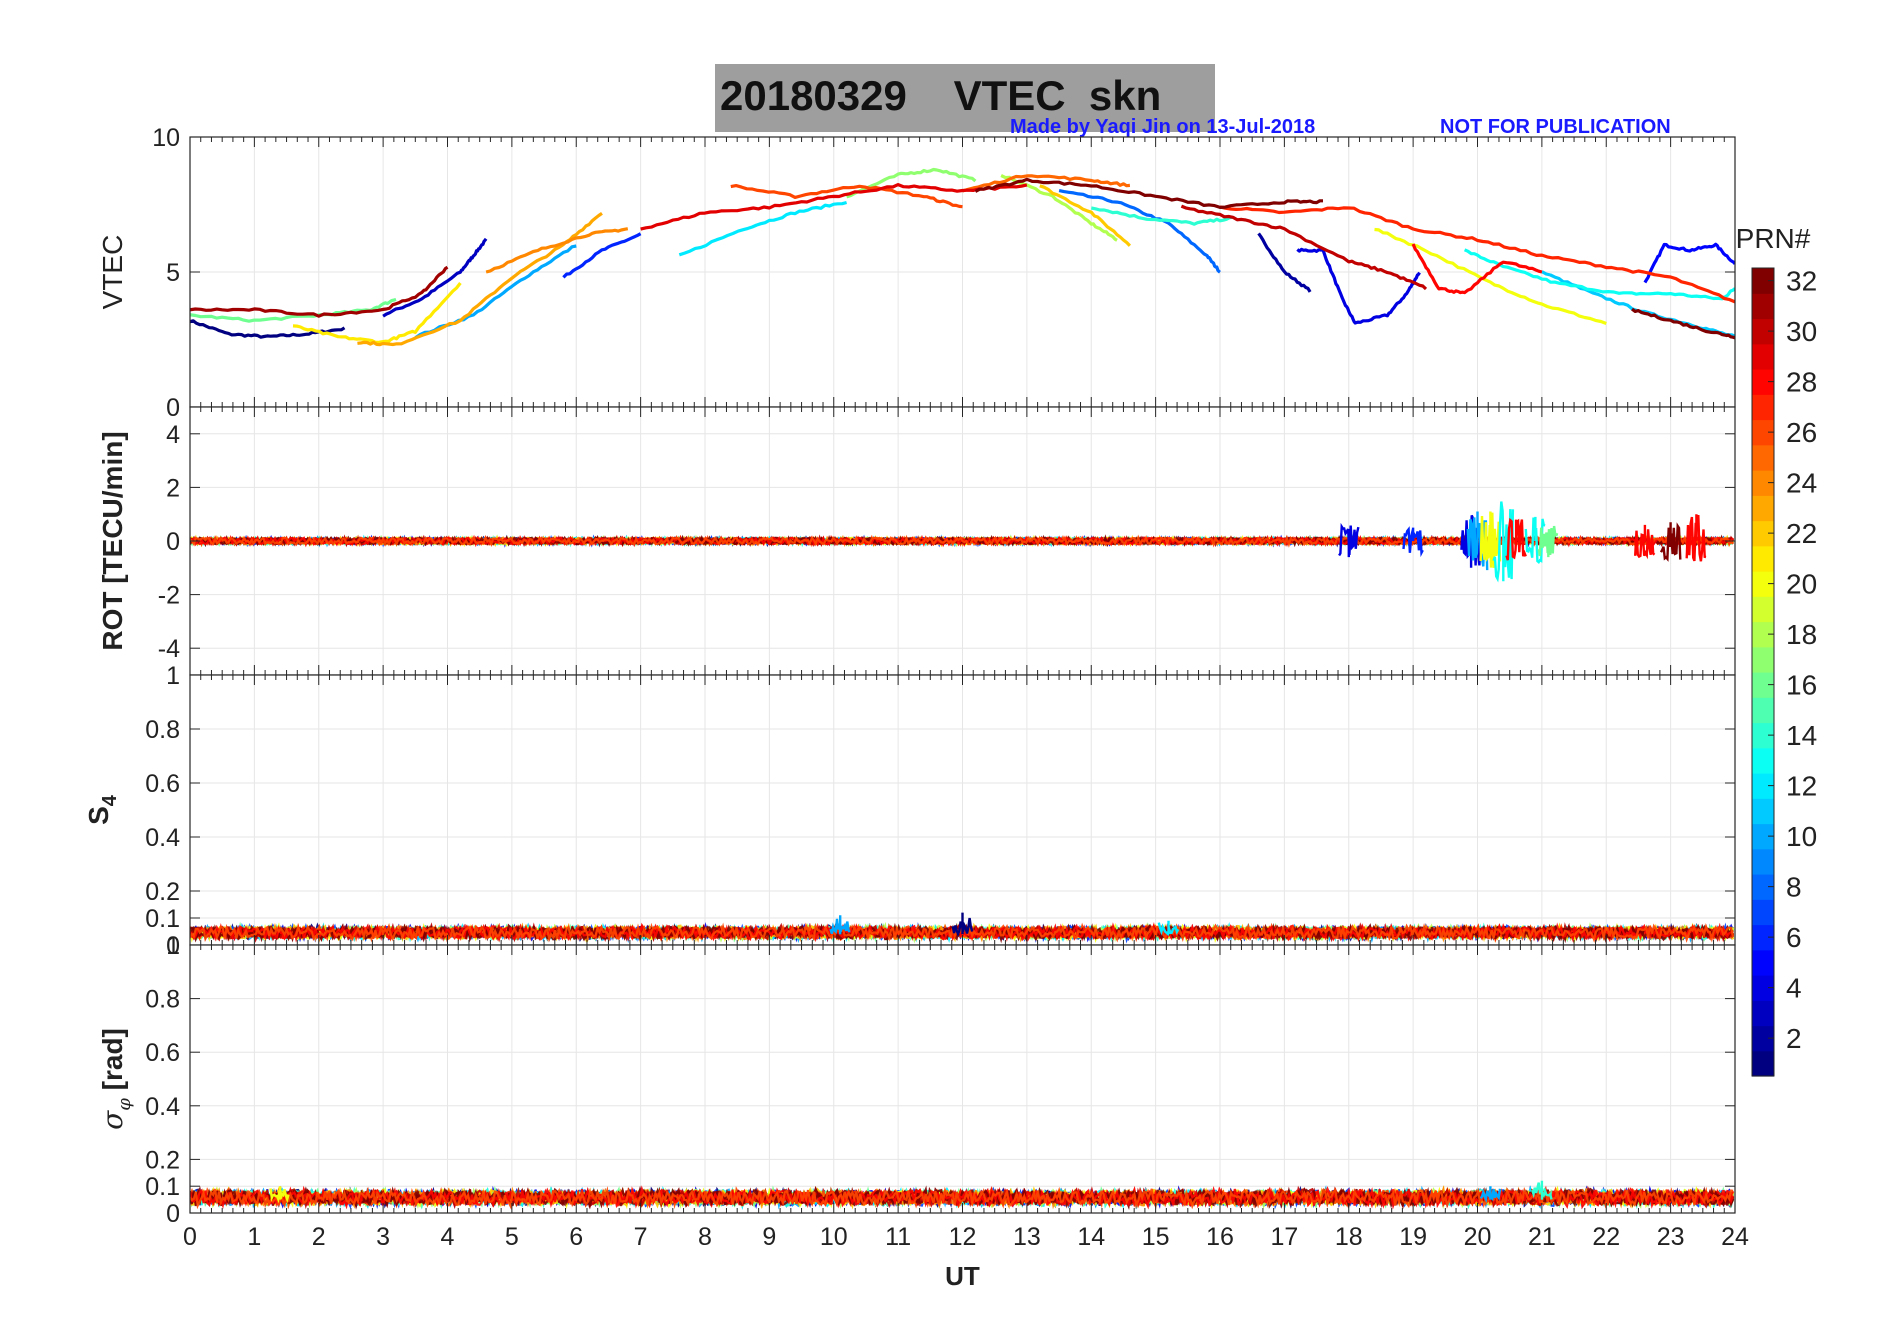 Image resolution: width=1902 pixels, height=1330 pixels. Describe the element at coordinates (1606, 1237) in the screenshot. I see `x-tick-label: 22` at that location.